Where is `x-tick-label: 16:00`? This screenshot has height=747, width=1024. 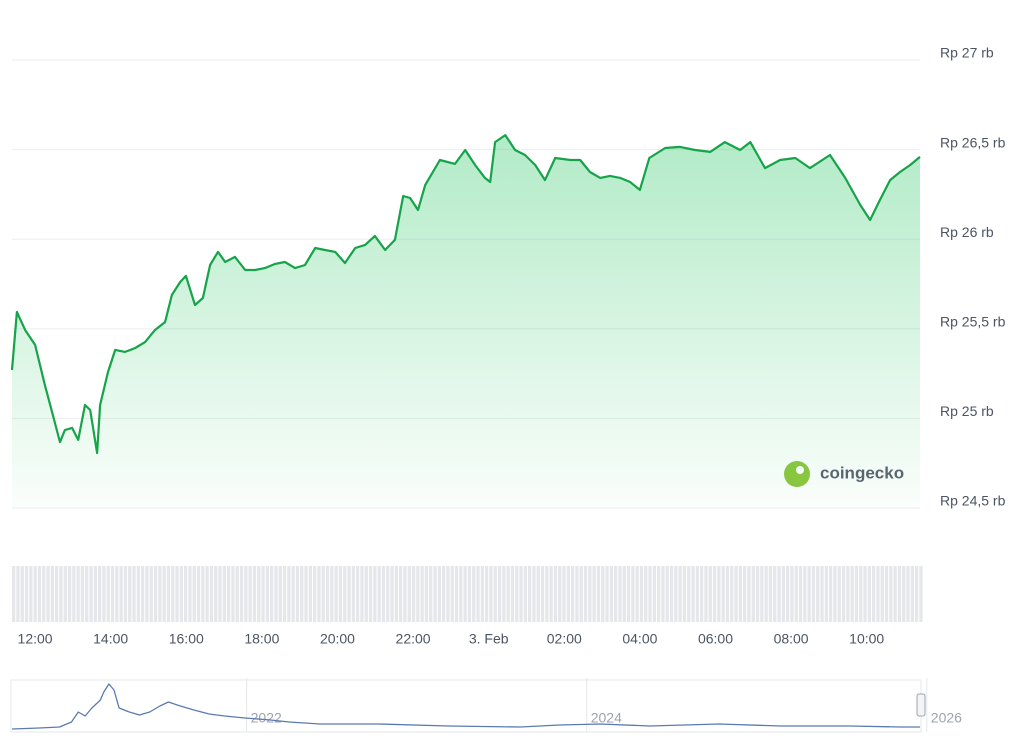
x-tick-label: 16:00 is located at coordinates (186, 639).